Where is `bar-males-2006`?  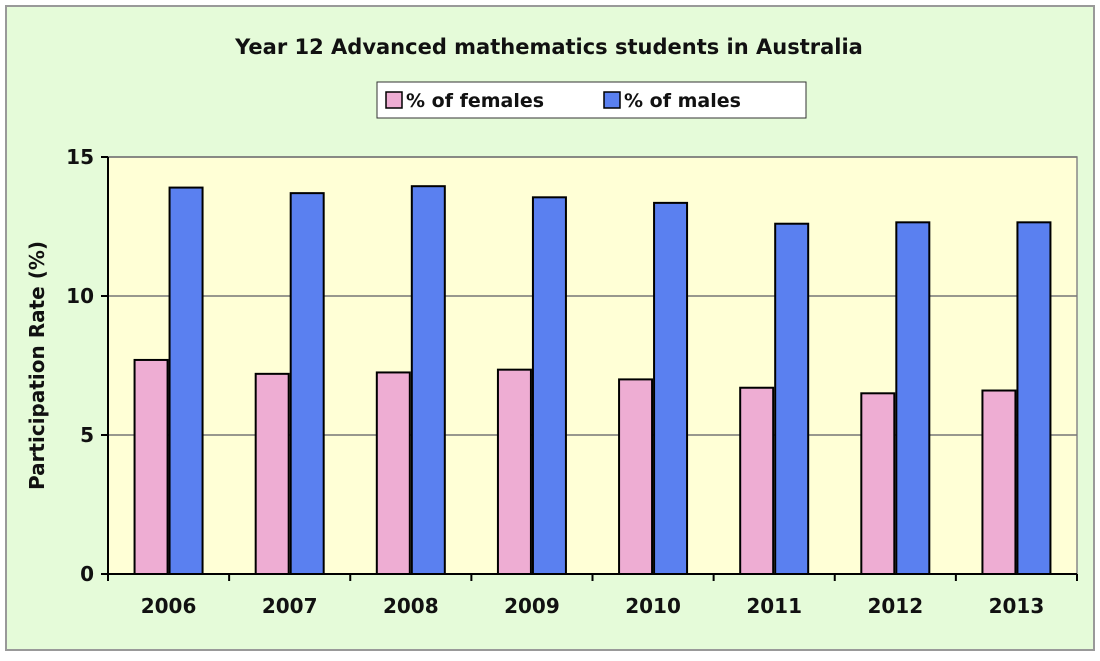 bar-males-2006 is located at coordinates (186, 381).